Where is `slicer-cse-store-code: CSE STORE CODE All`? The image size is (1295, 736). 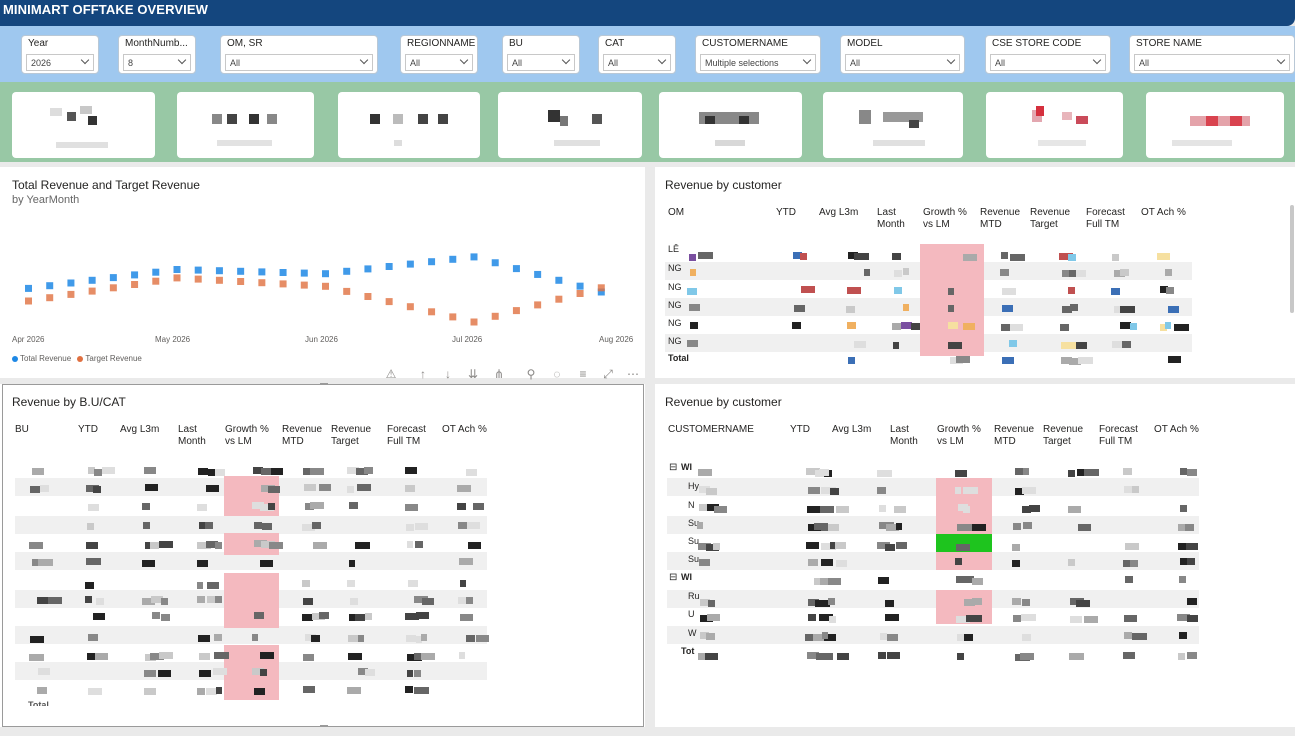 slicer-cse-store-code: CSE STORE CODE All is located at coordinates (1048, 54).